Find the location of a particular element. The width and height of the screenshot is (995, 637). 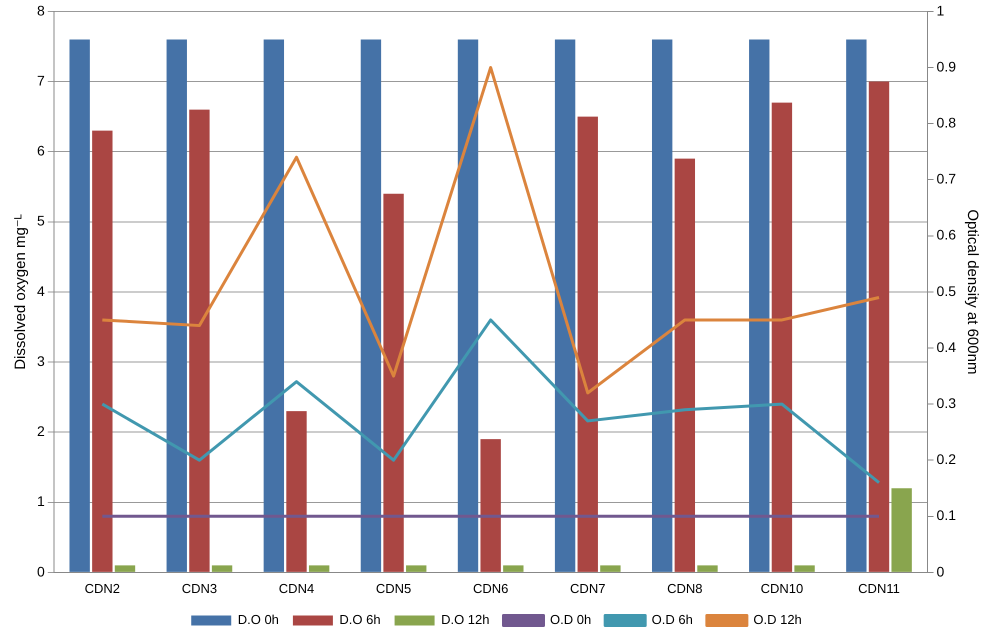

y2-tick-label: 0 is located at coordinates (940, 571).